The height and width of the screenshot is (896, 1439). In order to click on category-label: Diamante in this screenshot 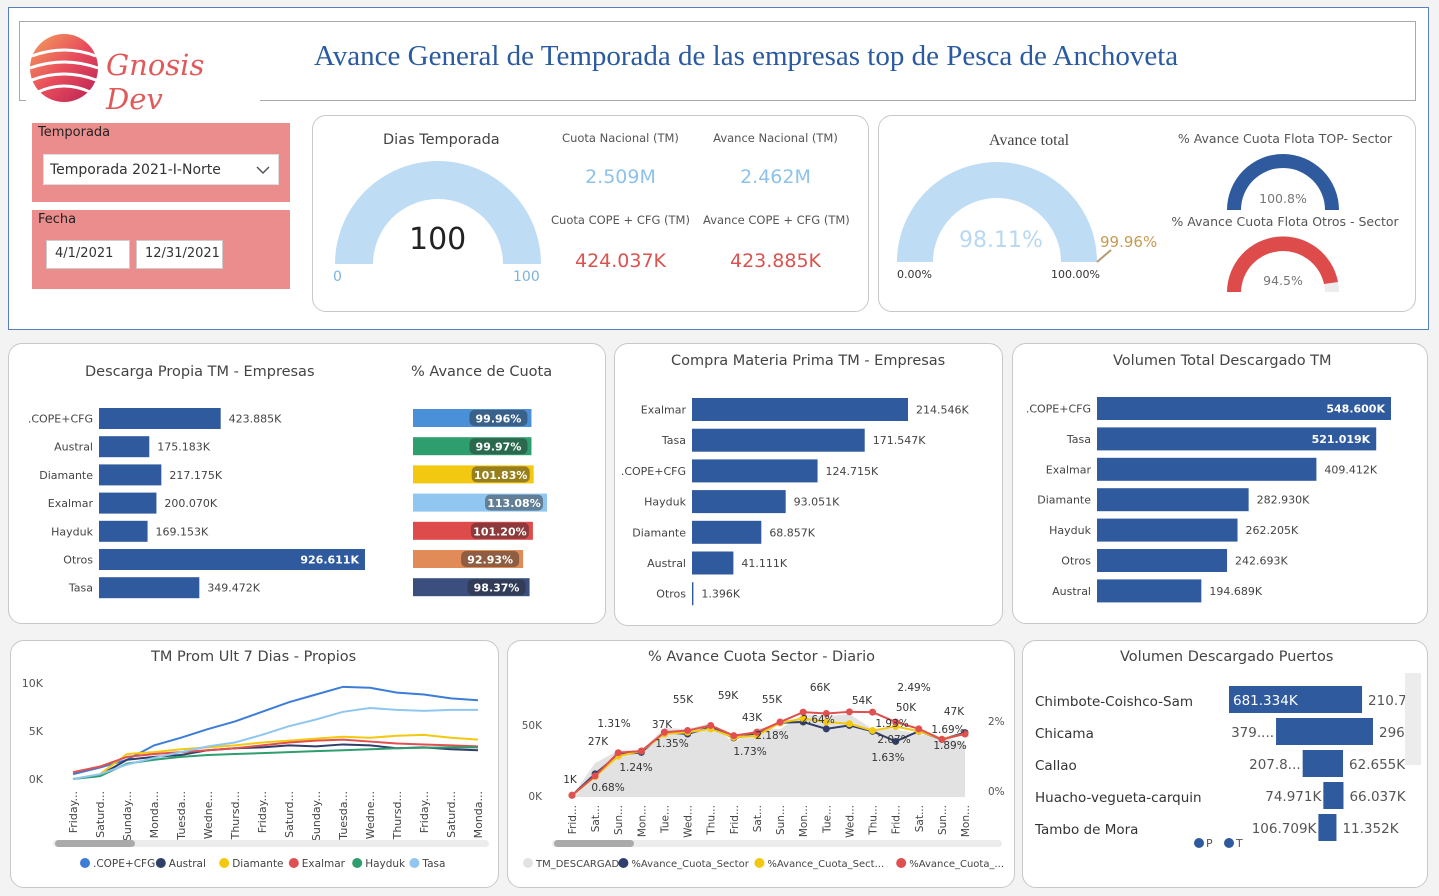, I will do `click(659, 532)`.